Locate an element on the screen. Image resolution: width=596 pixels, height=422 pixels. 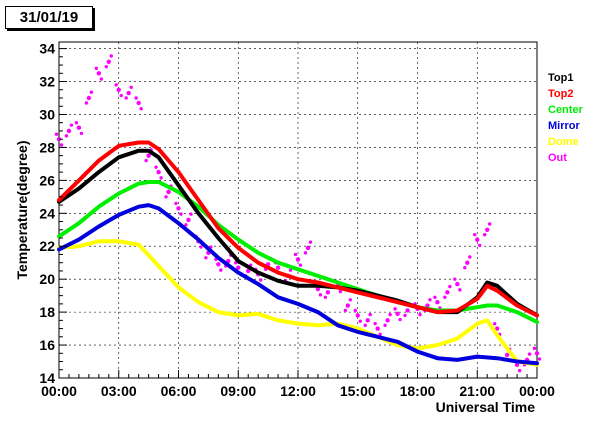
legend-entry-top1: Top1 is located at coordinates (561, 78).